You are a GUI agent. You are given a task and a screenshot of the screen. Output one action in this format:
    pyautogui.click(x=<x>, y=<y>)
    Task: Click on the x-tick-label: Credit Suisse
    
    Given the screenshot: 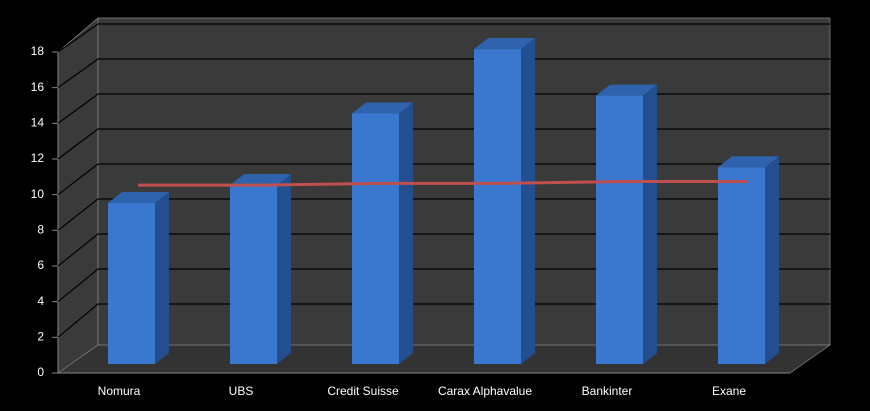 What is the action you would take?
    pyautogui.click(x=363, y=391)
    